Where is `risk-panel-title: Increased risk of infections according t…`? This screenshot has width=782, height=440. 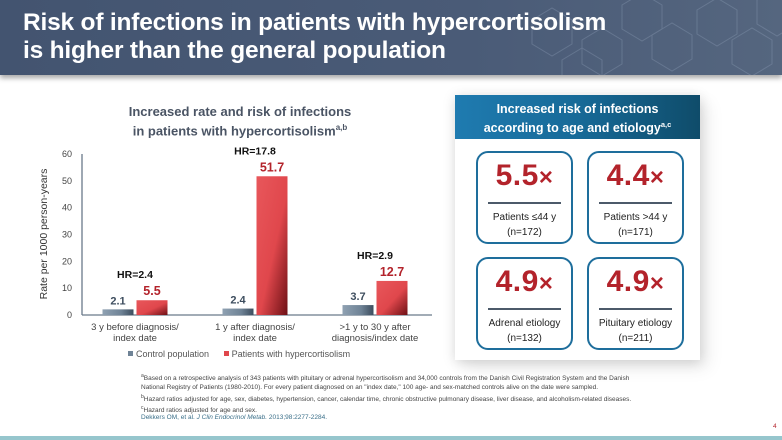 risk-panel-title: Increased risk of infections according t… is located at coordinates (577, 117).